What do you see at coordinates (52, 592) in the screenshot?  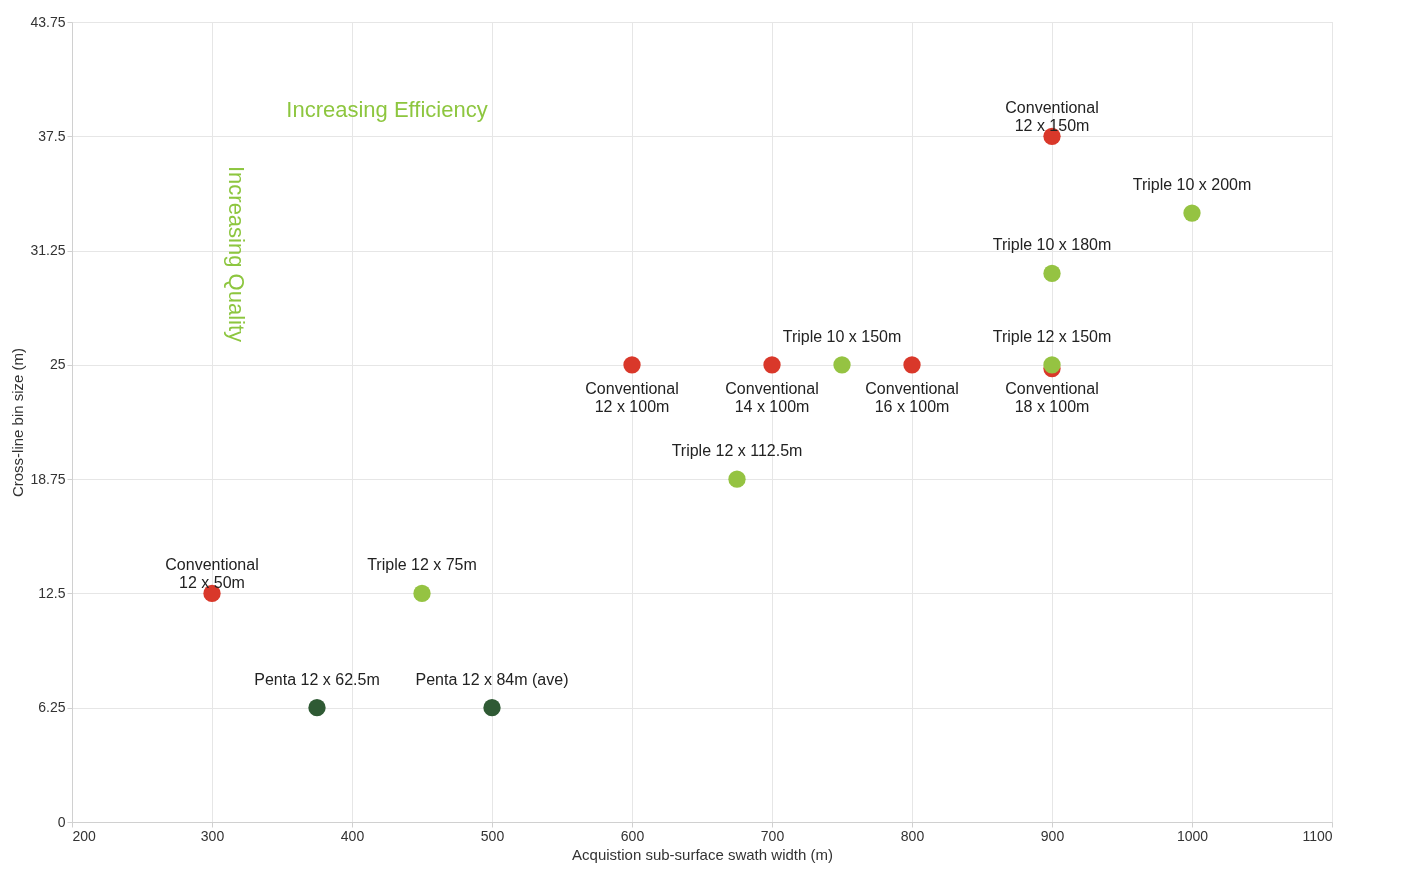 I see `y-tick-label: 12.5` at bounding box center [52, 592].